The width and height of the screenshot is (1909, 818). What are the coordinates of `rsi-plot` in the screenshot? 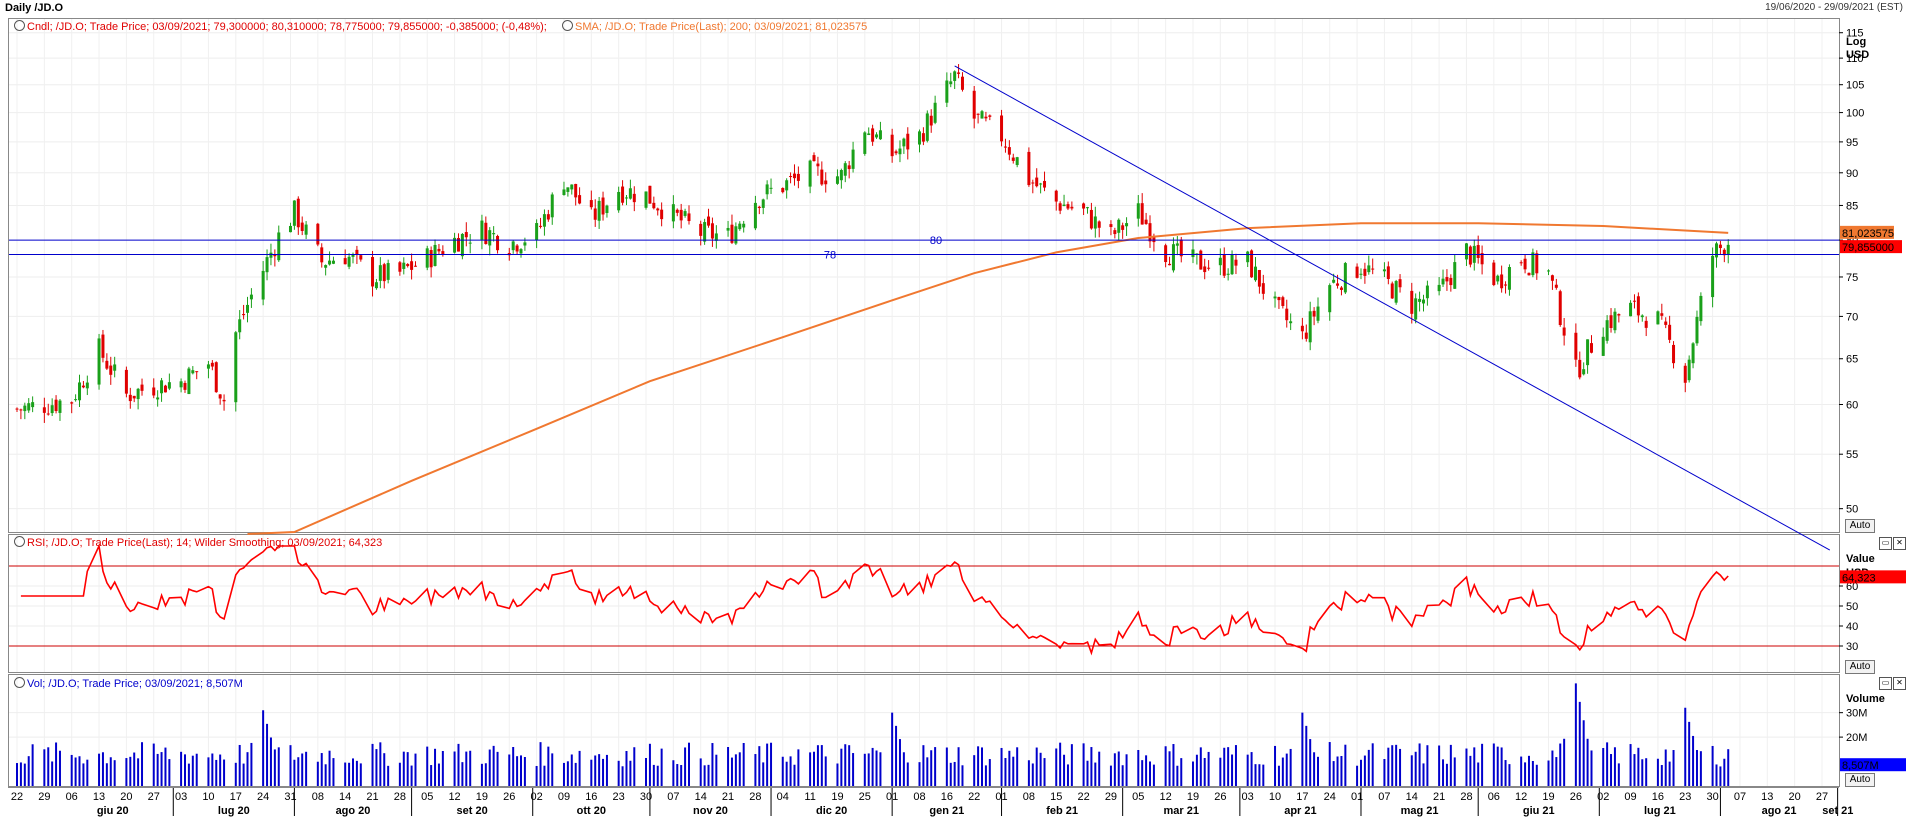 It's located at (924, 599).